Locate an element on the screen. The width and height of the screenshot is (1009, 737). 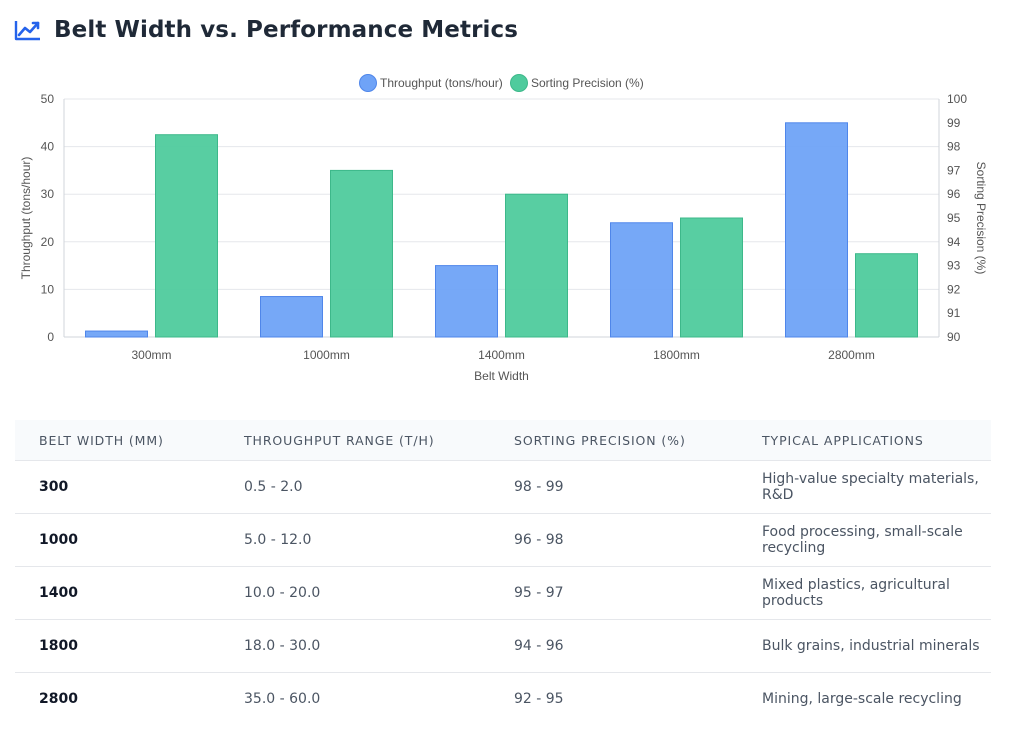
y-tick-label: 20 is located at coordinates (48, 242).